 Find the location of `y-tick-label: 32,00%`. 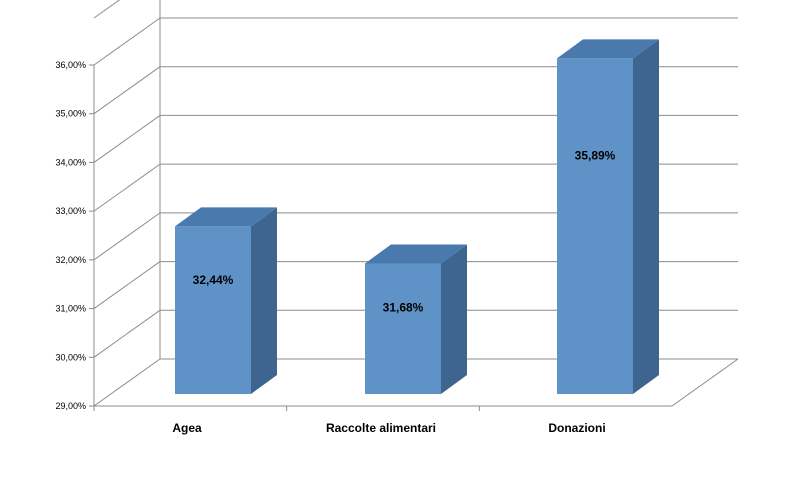

y-tick-label: 32,00% is located at coordinates (70, 260).